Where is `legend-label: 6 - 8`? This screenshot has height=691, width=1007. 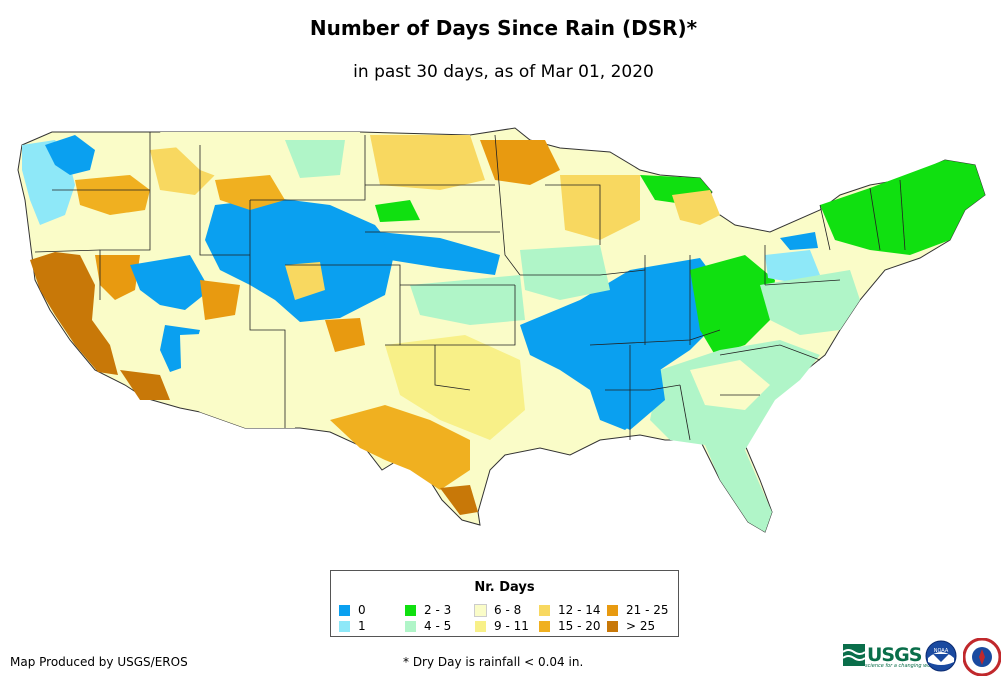 legend-label: 6 - 8 is located at coordinates (508, 610).